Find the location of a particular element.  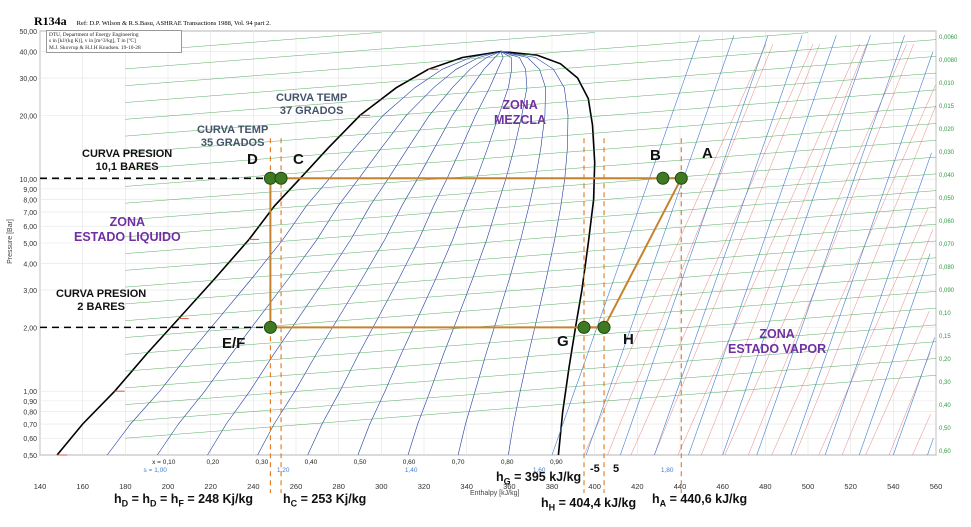

point-label-G: G is located at coordinates (563, 341).